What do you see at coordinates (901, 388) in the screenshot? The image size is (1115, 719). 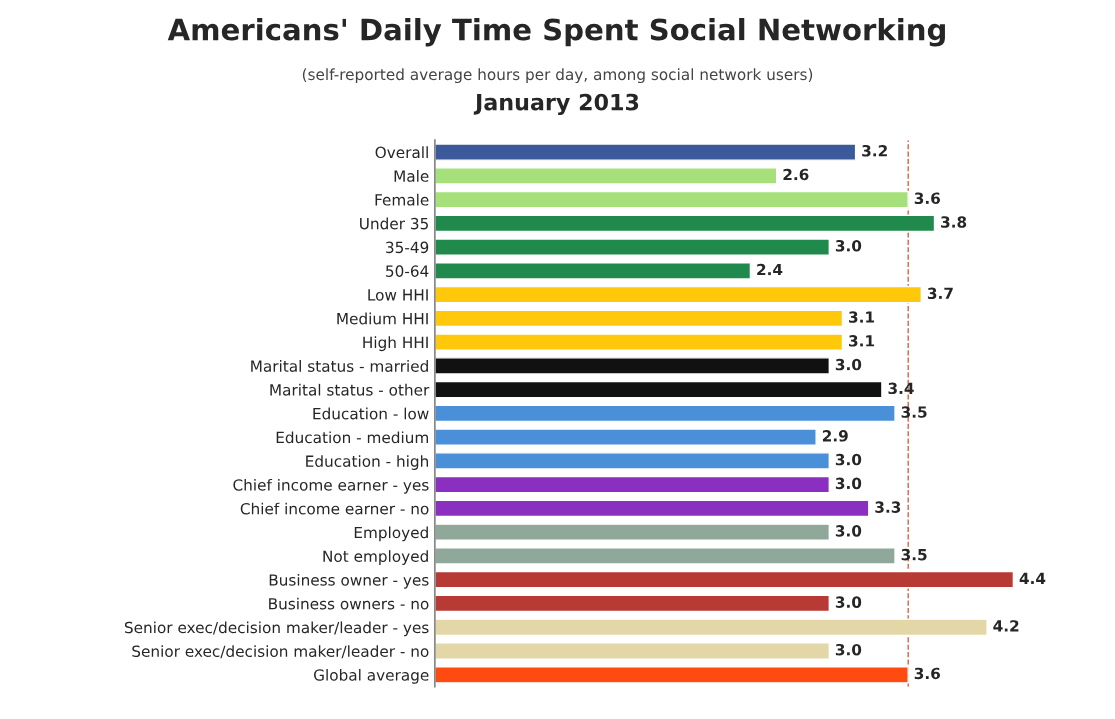 I see `data-label: 3.4` at bounding box center [901, 388].